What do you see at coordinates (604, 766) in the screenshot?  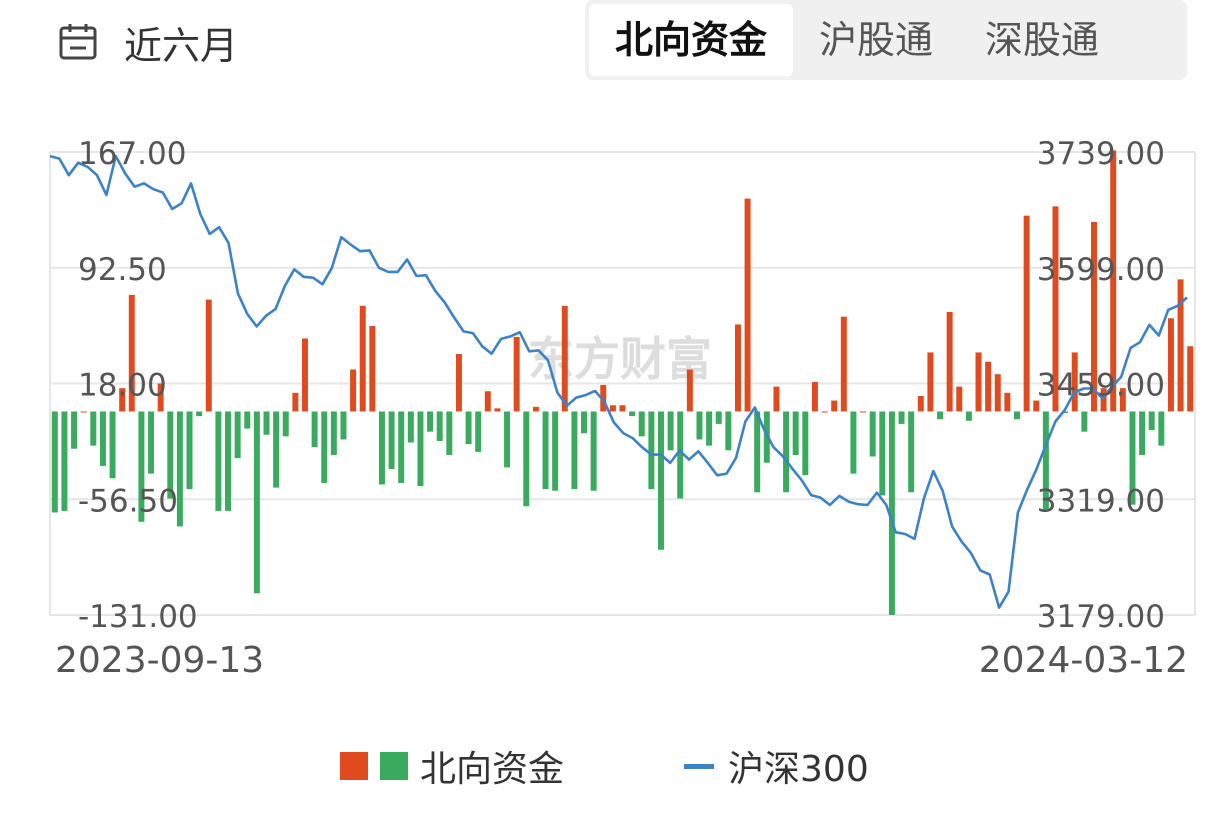 I see `legend: 北向资金 沪深300` at bounding box center [604, 766].